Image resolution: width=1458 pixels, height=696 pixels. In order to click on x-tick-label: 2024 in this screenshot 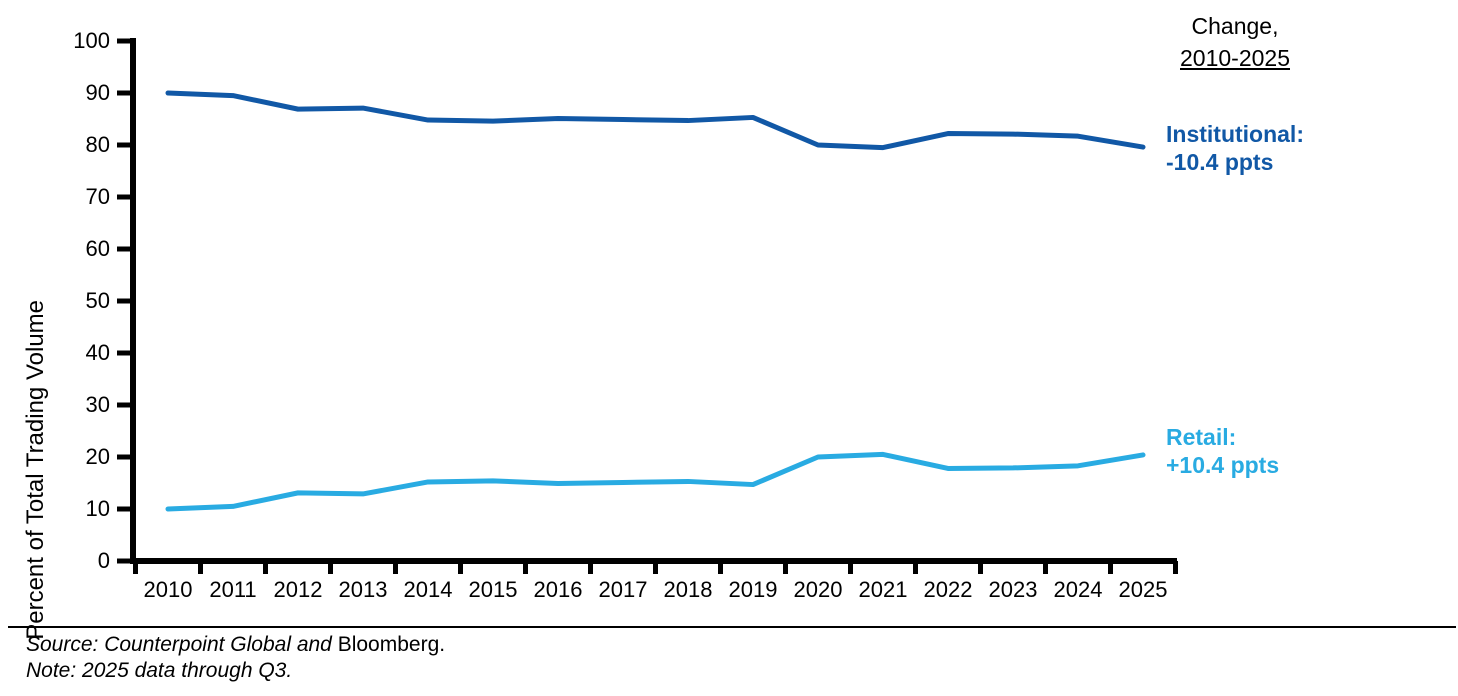, I will do `click(1078, 589)`.